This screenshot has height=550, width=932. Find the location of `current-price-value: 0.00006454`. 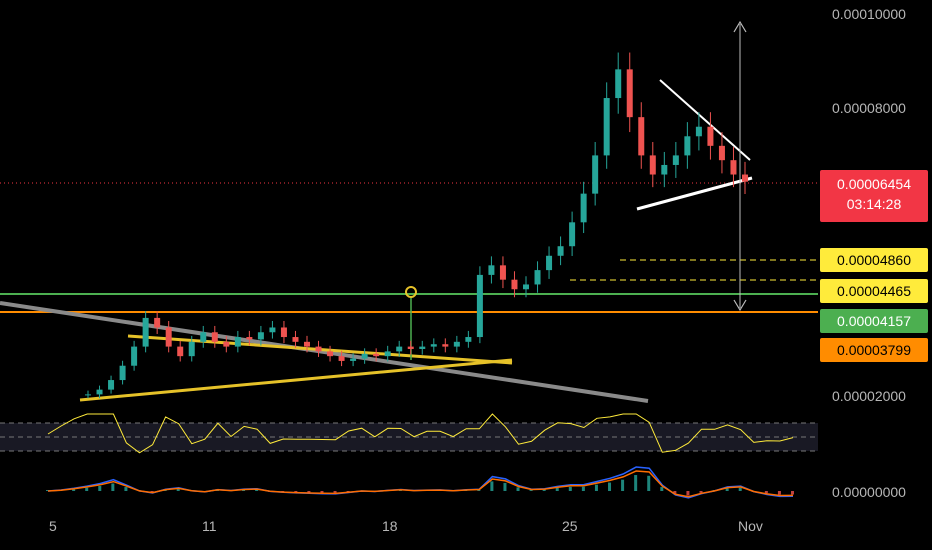

current-price-value: 0.00006454 is located at coordinates (874, 184).